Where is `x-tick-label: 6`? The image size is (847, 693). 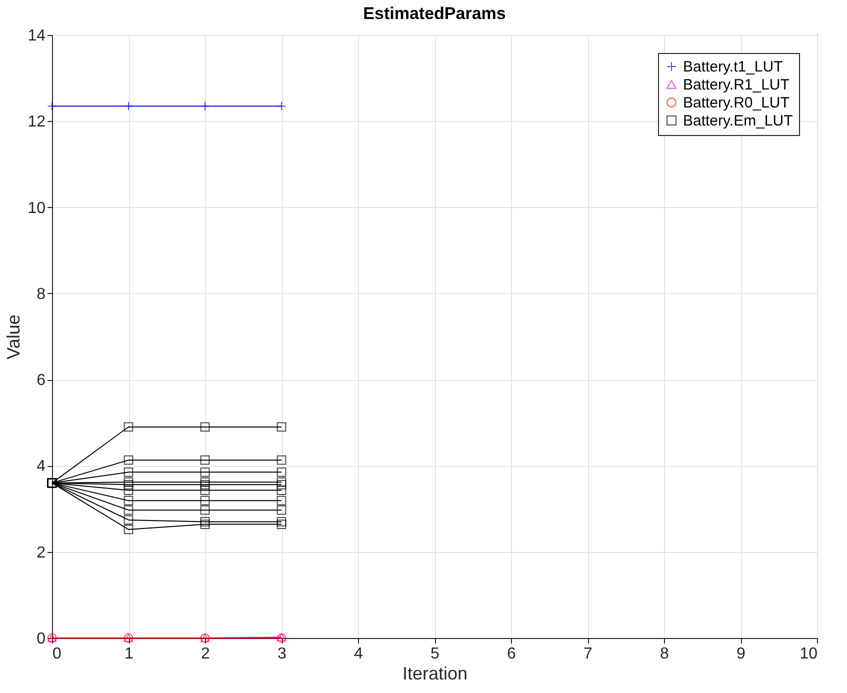
x-tick-label: 6 is located at coordinates (511, 654).